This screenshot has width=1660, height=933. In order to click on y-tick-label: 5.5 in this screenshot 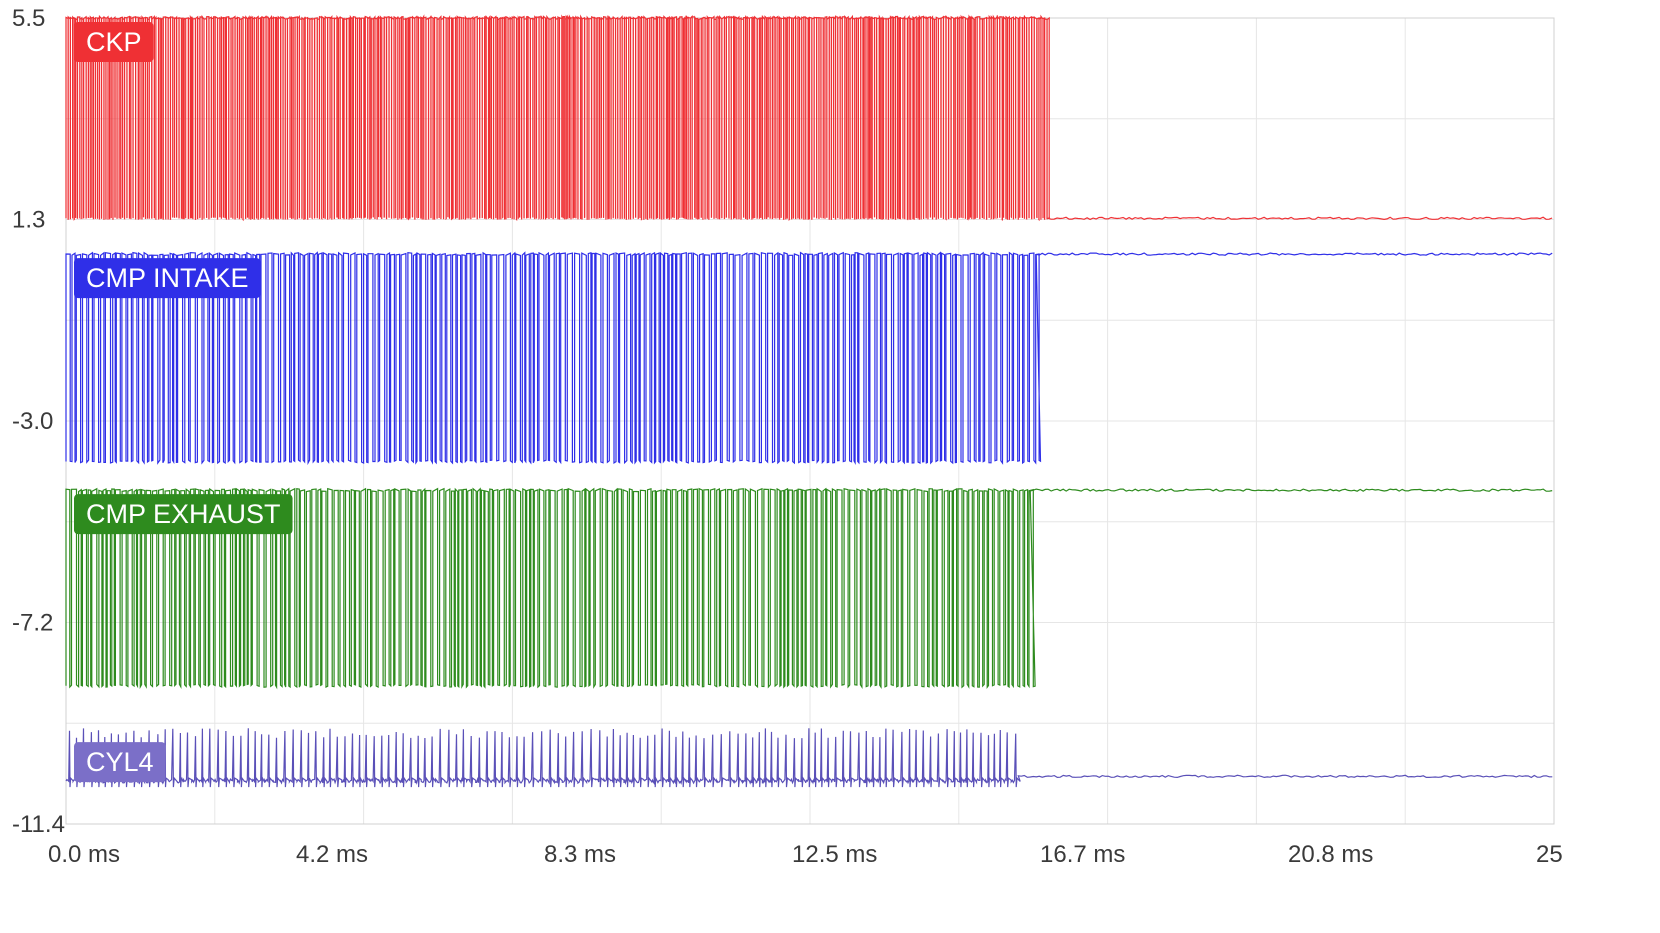, I will do `click(28, 18)`.